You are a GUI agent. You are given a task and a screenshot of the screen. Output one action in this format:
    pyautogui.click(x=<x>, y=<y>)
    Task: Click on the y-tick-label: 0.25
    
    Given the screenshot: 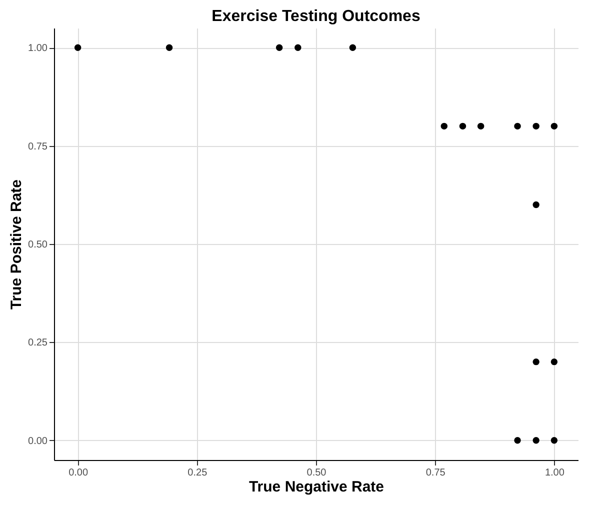 What is the action you would take?
    pyautogui.click(x=38, y=343)
    